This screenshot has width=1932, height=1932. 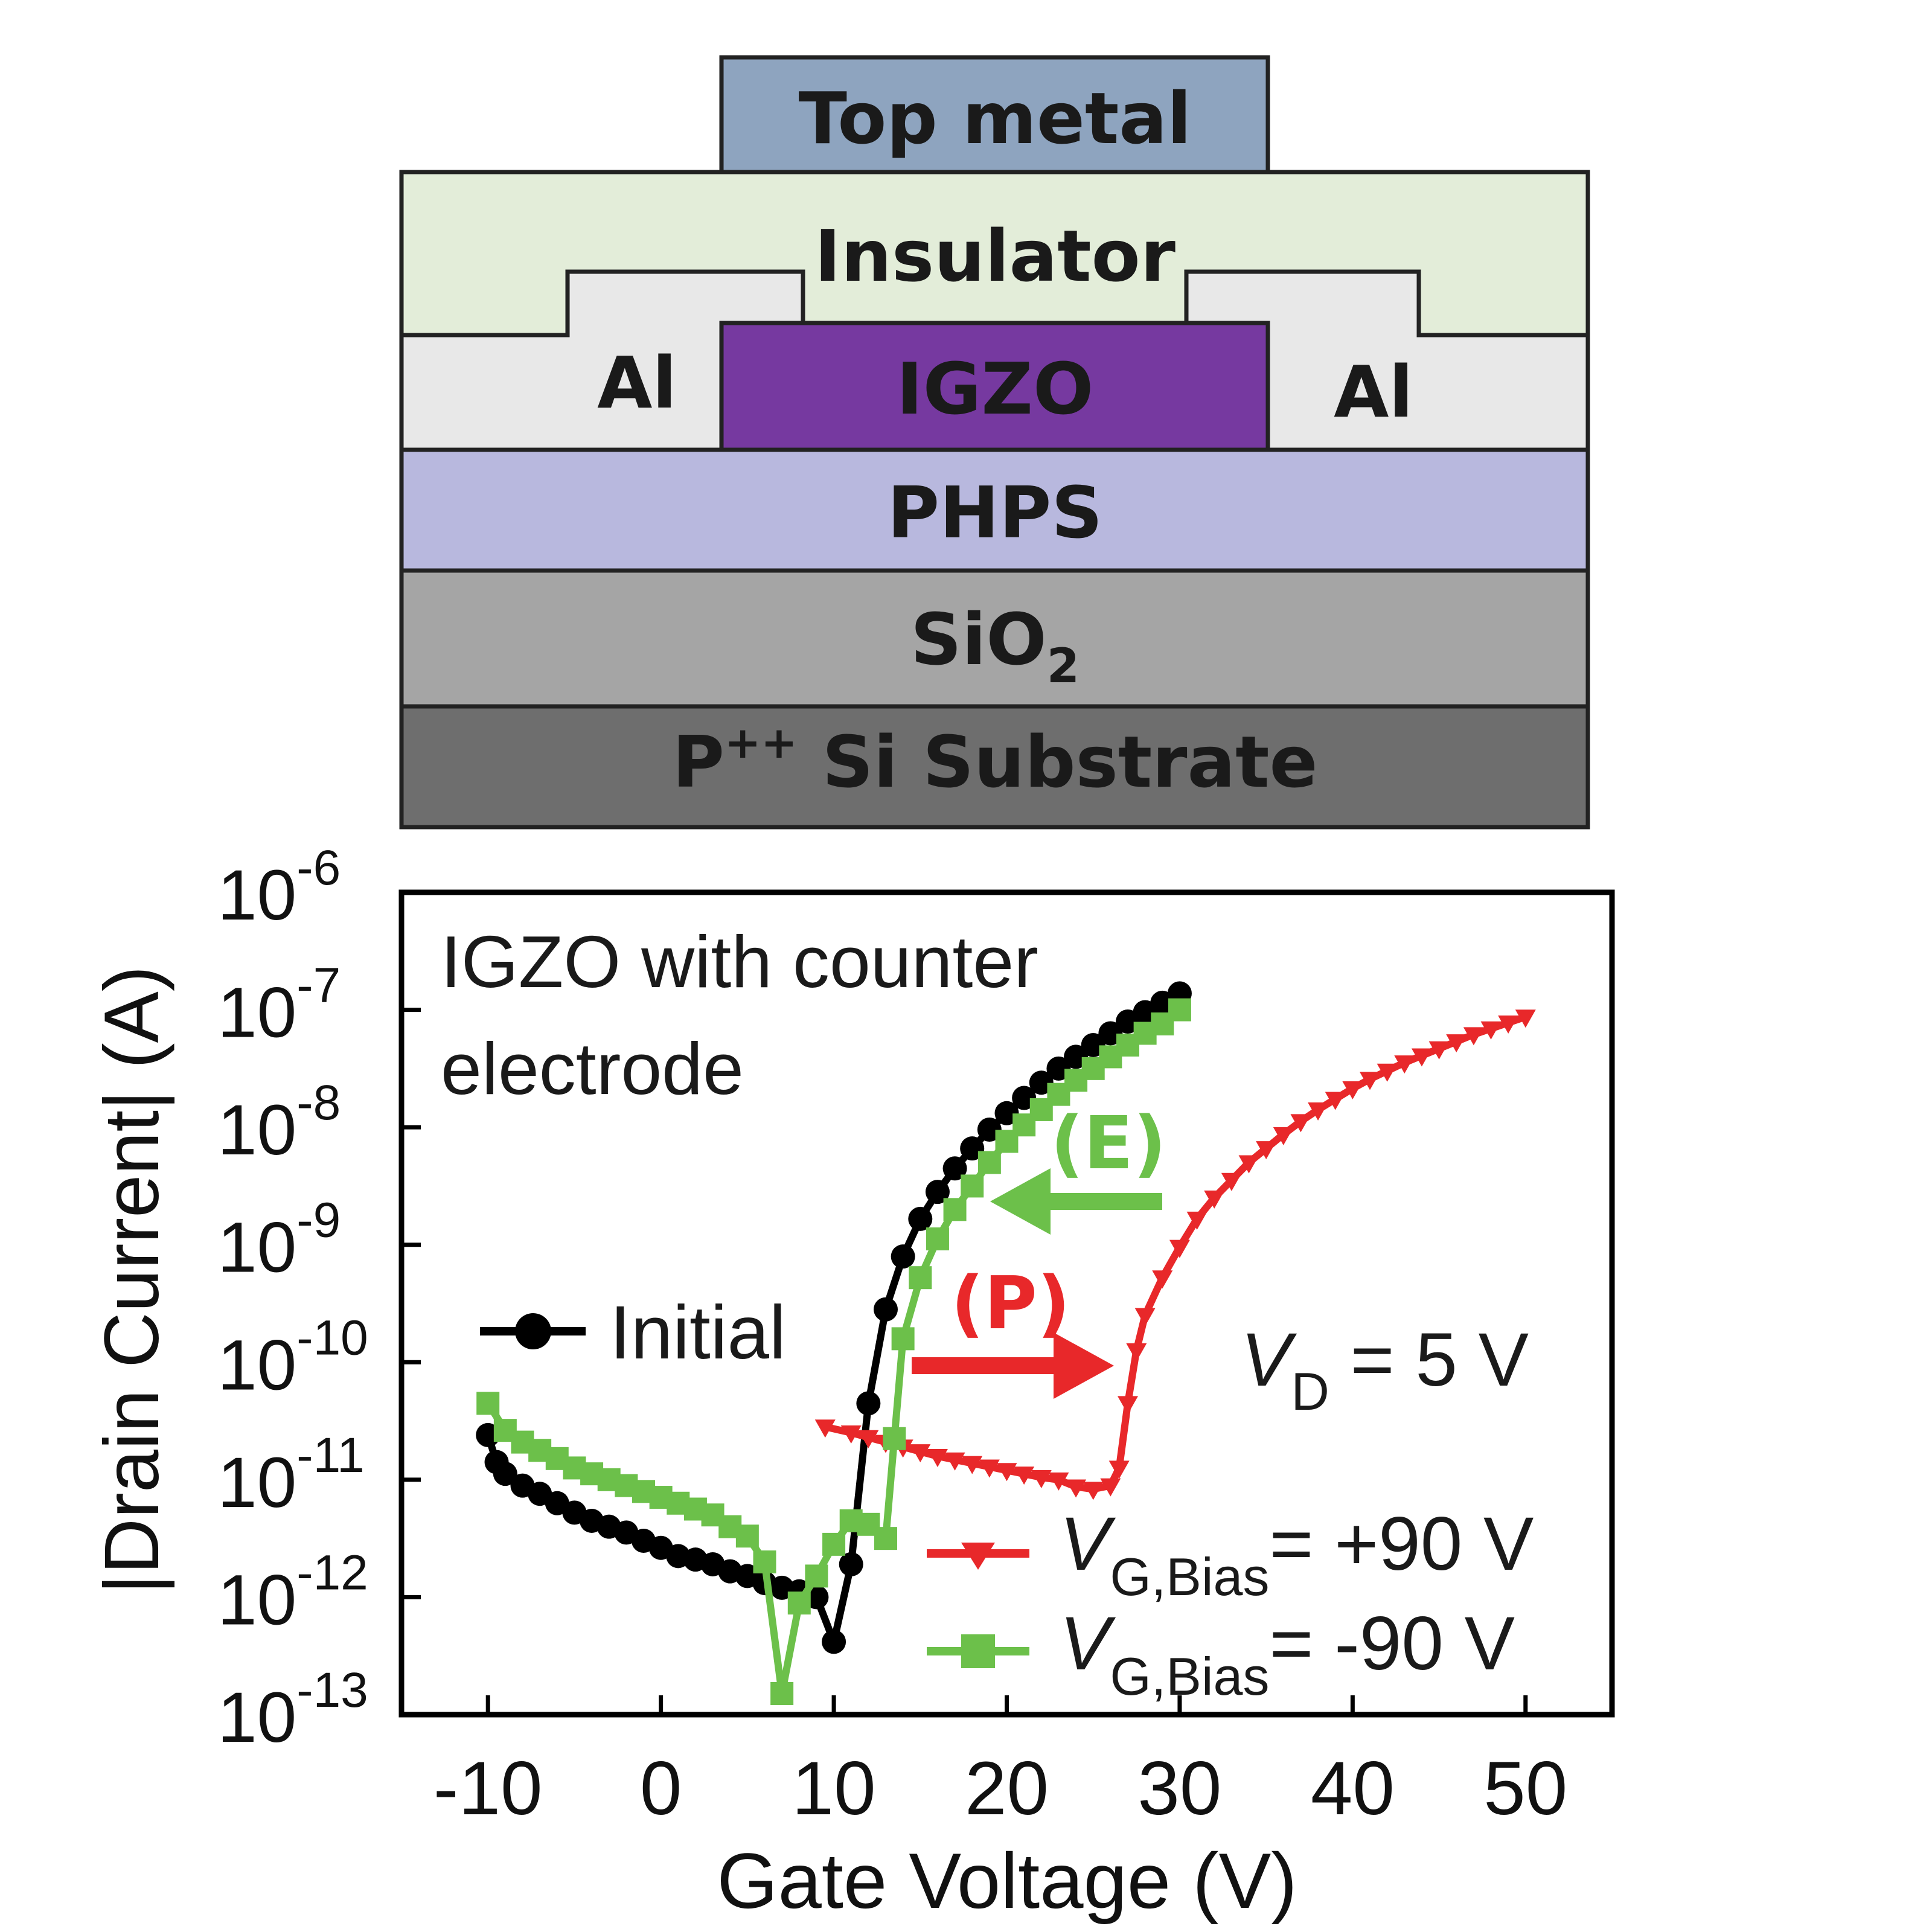 I want to click on layer-top-metal, so click(x=994, y=114).